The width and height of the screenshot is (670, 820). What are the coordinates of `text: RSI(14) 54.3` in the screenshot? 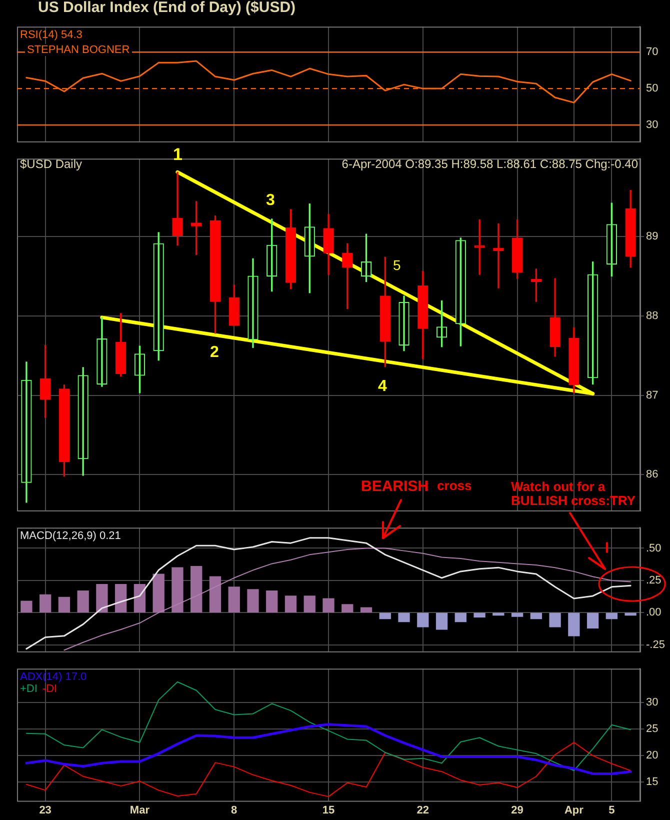 It's located at (51, 35).